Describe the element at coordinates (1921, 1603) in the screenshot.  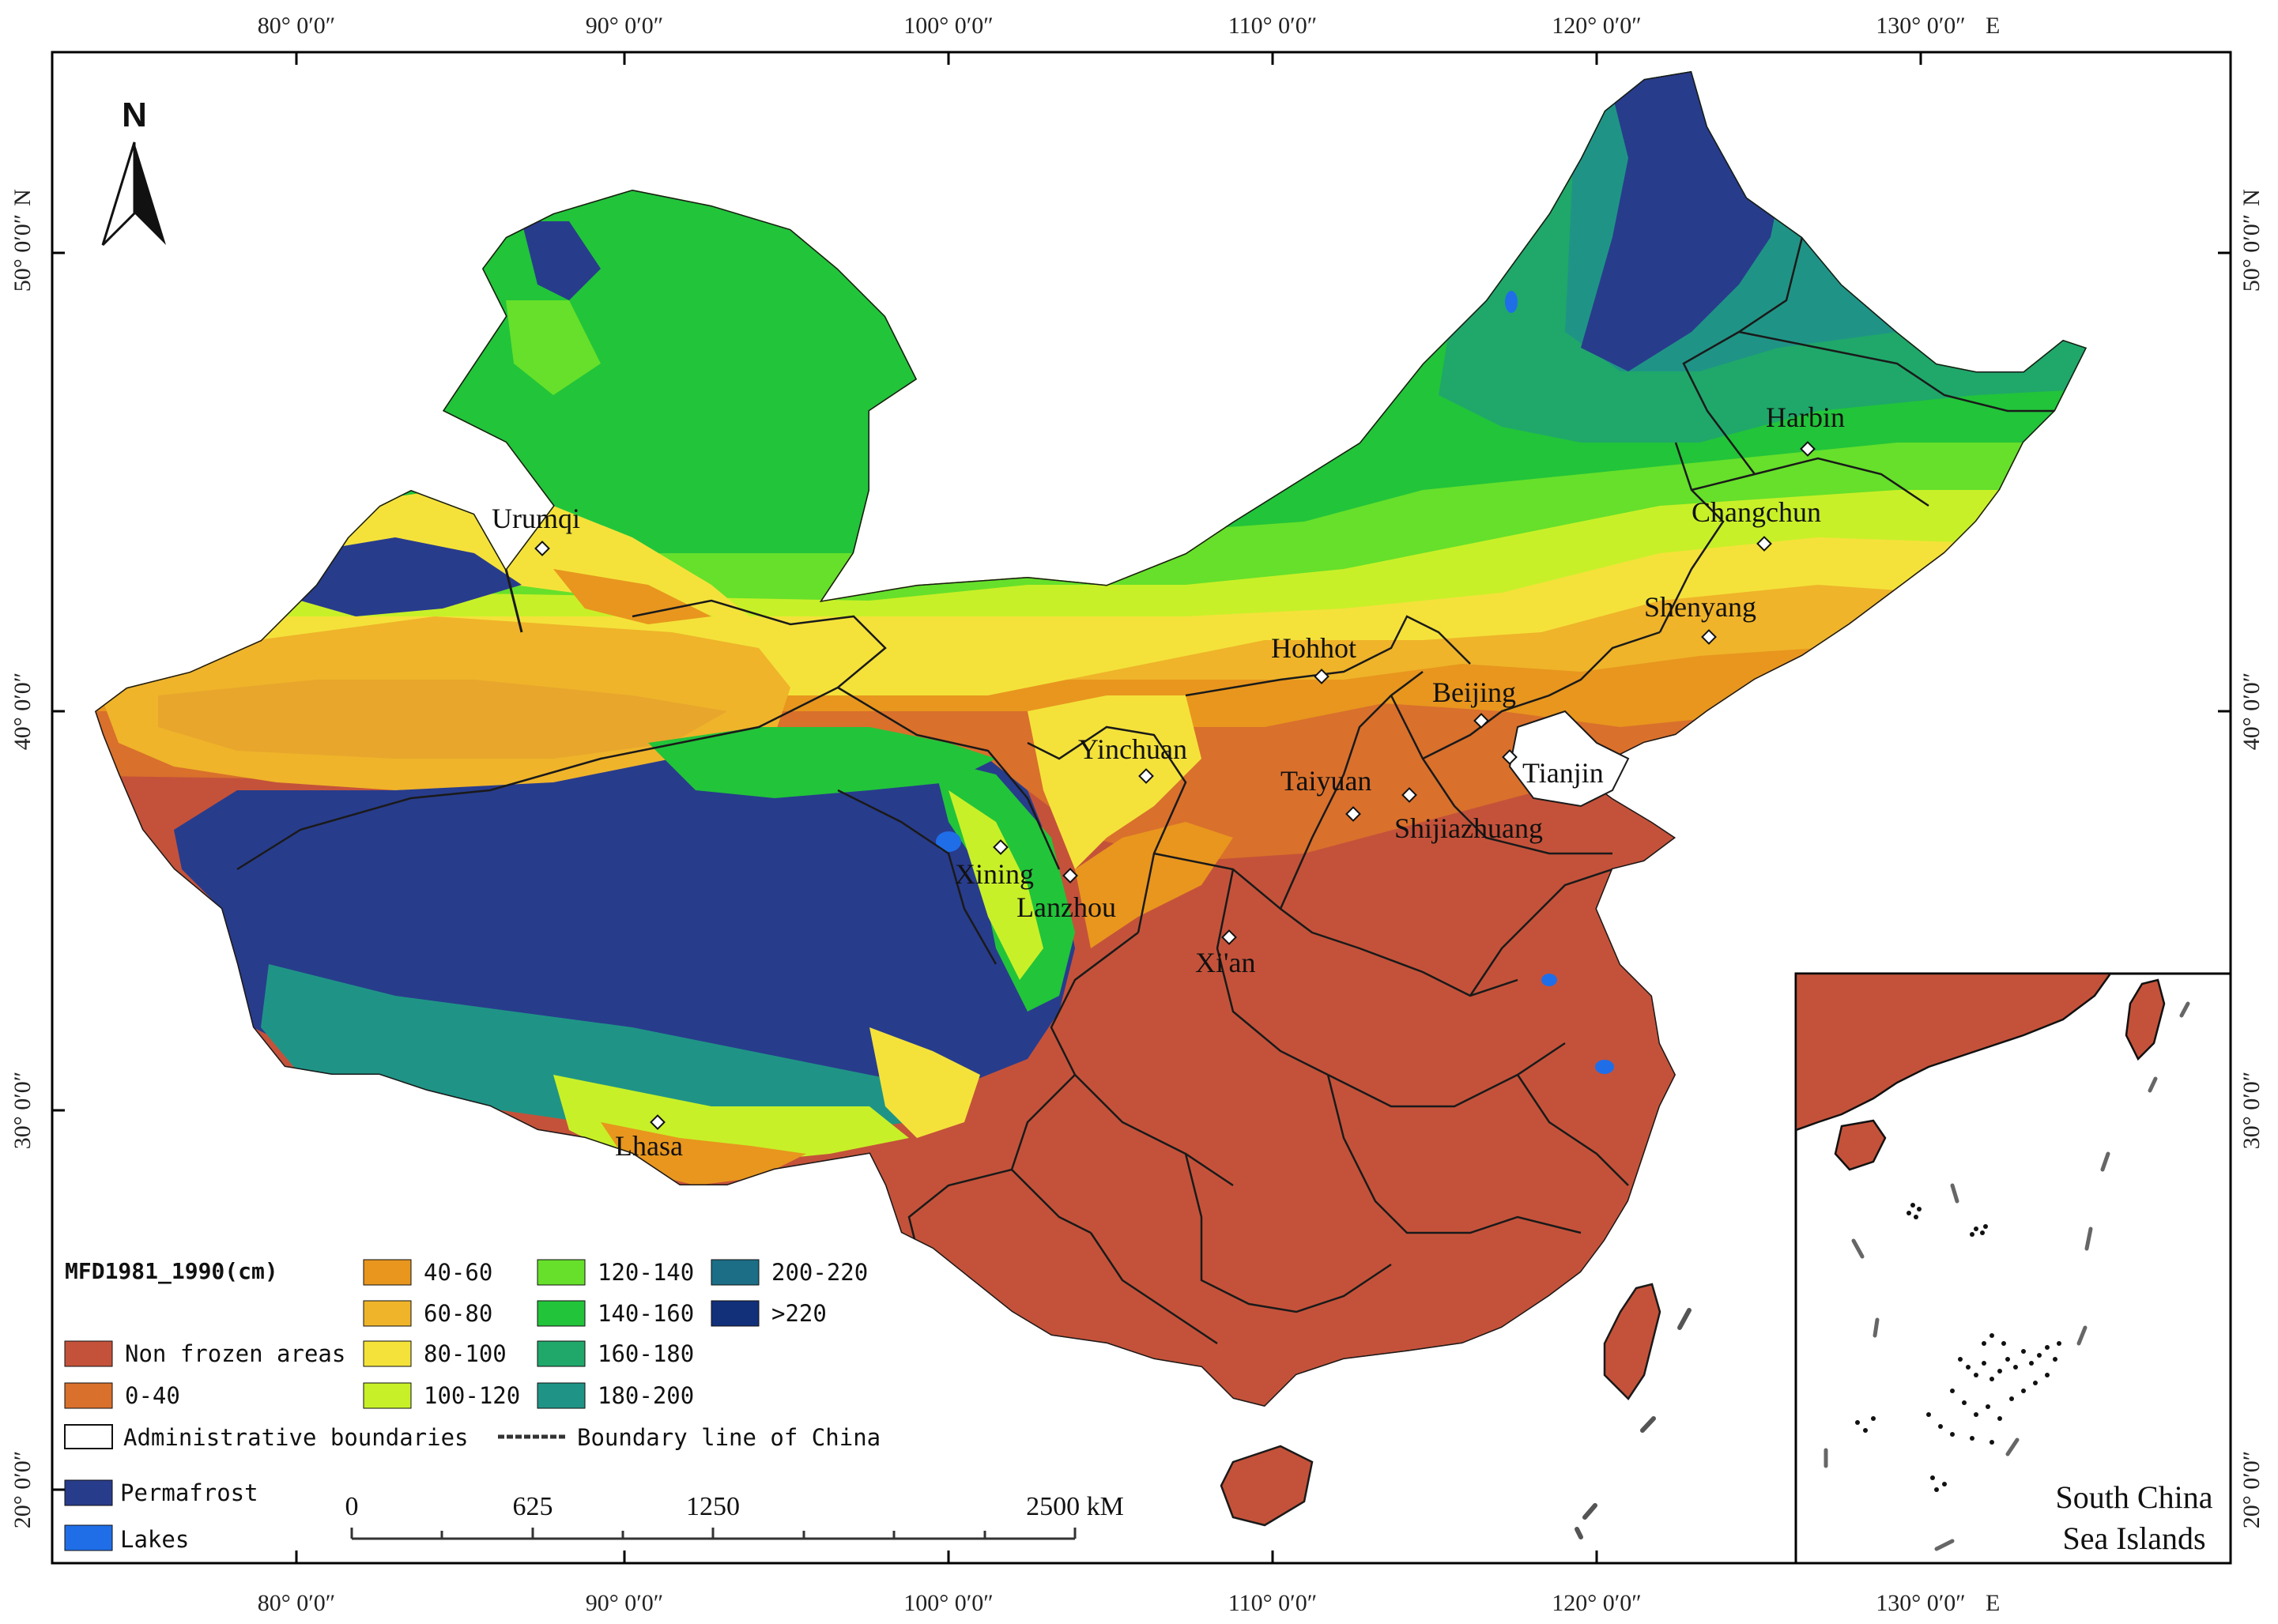
I see `lon-label-bottom: 130° 0′0″` at that location.